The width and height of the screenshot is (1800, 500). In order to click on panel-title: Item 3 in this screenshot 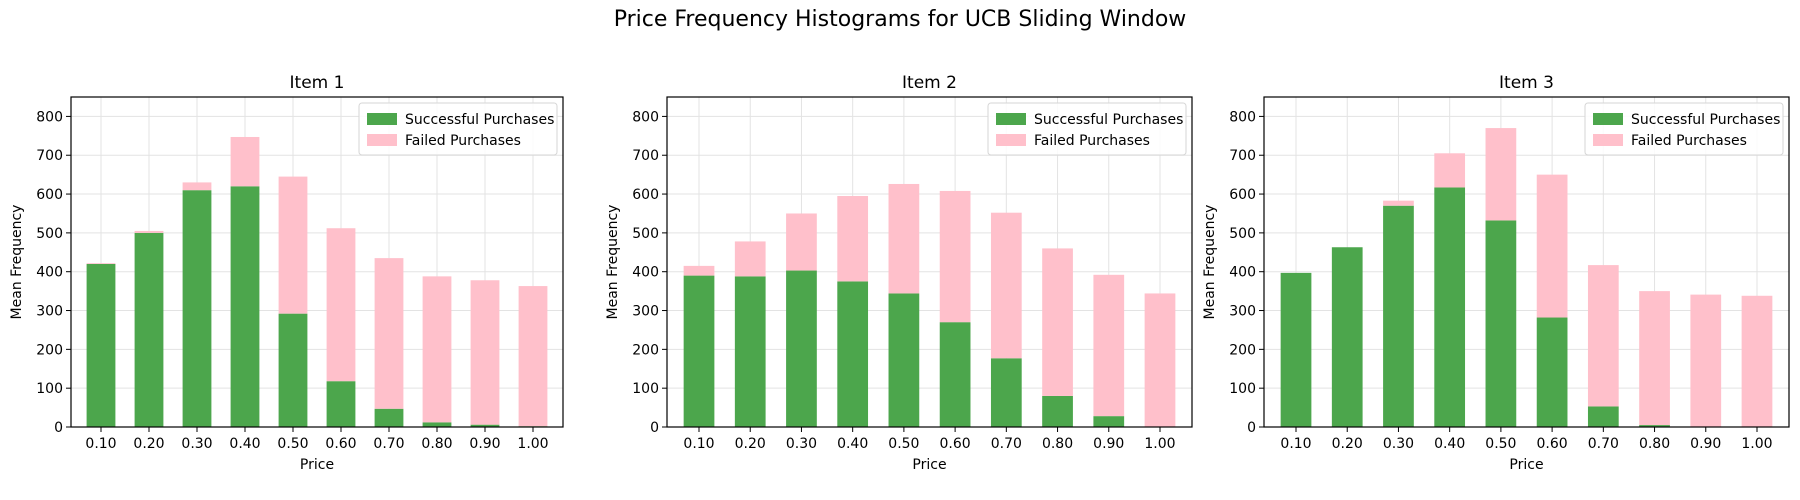, I will do `click(1526, 83)`.